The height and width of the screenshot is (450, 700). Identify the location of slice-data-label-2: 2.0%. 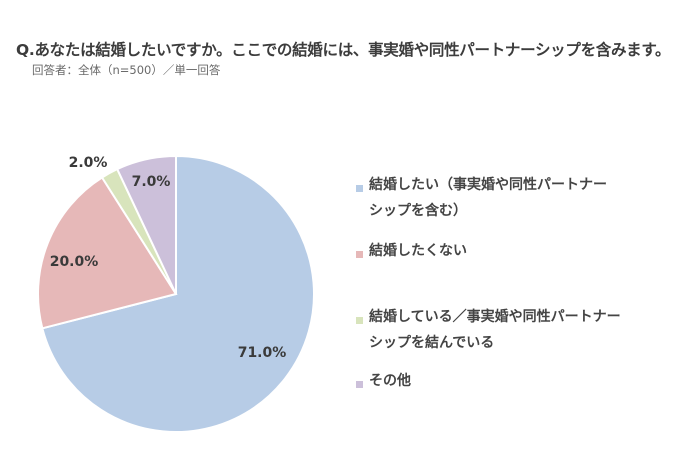
(88, 163).